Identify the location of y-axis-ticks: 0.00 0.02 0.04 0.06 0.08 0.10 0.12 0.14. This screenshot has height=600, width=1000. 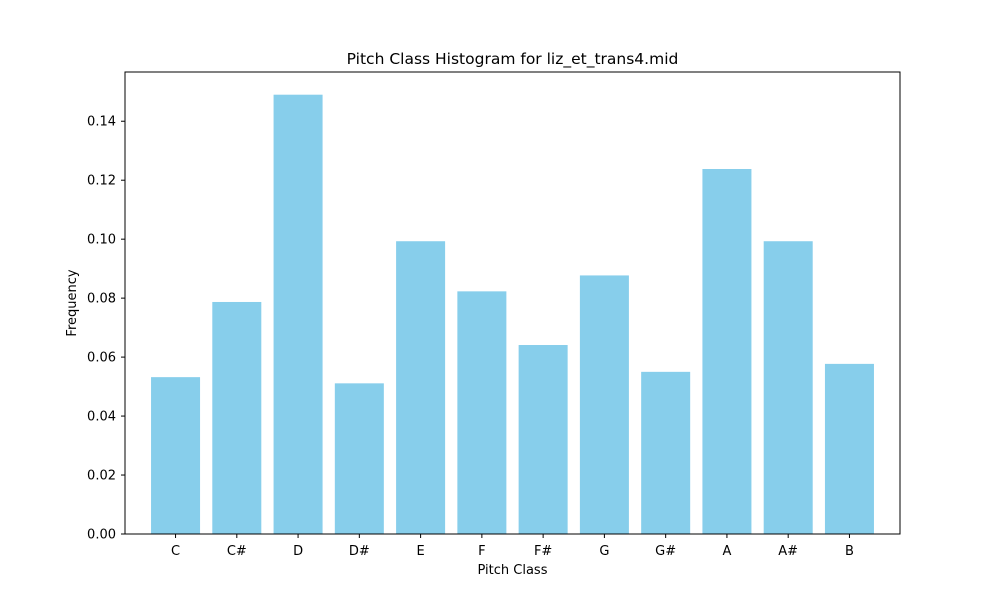
(106, 329).